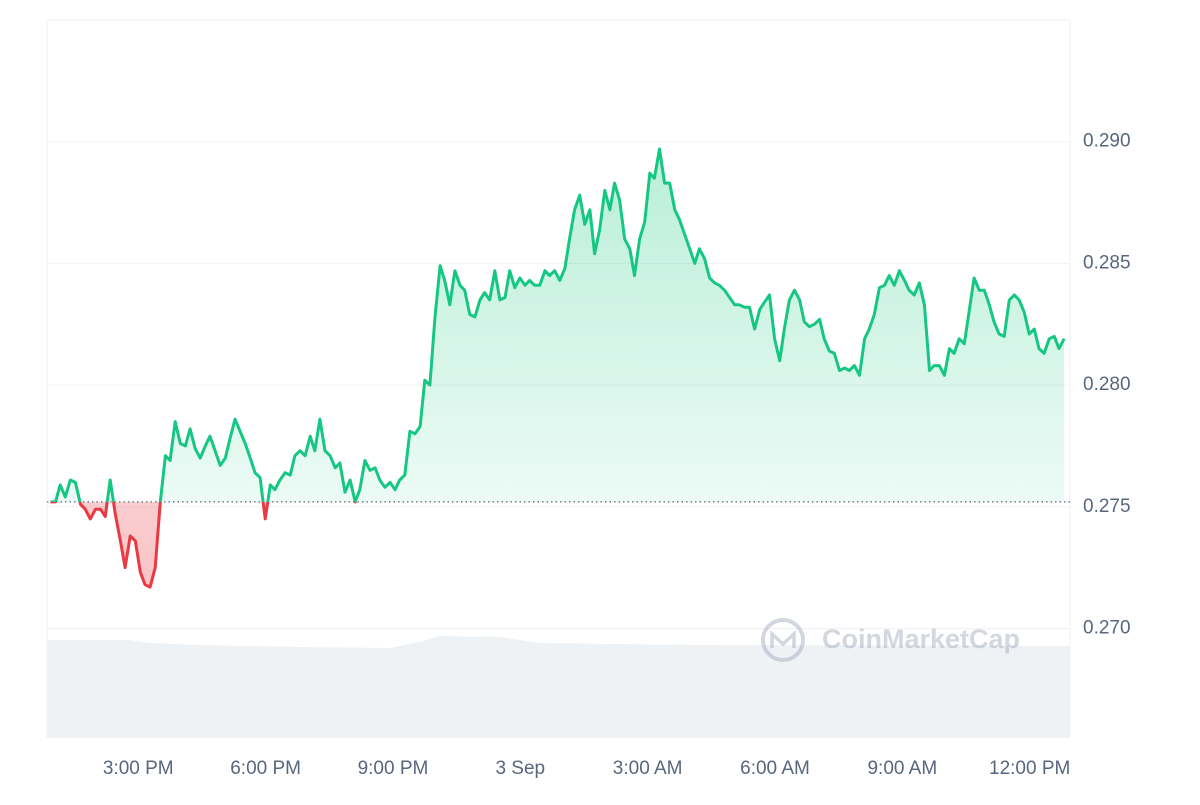 The height and width of the screenshot is (805, 1200). What do you see at coordinates (138, 768) in the screenshot?
I see `x-tick-label: 3:00 PM` at bounding box center [138, 768].